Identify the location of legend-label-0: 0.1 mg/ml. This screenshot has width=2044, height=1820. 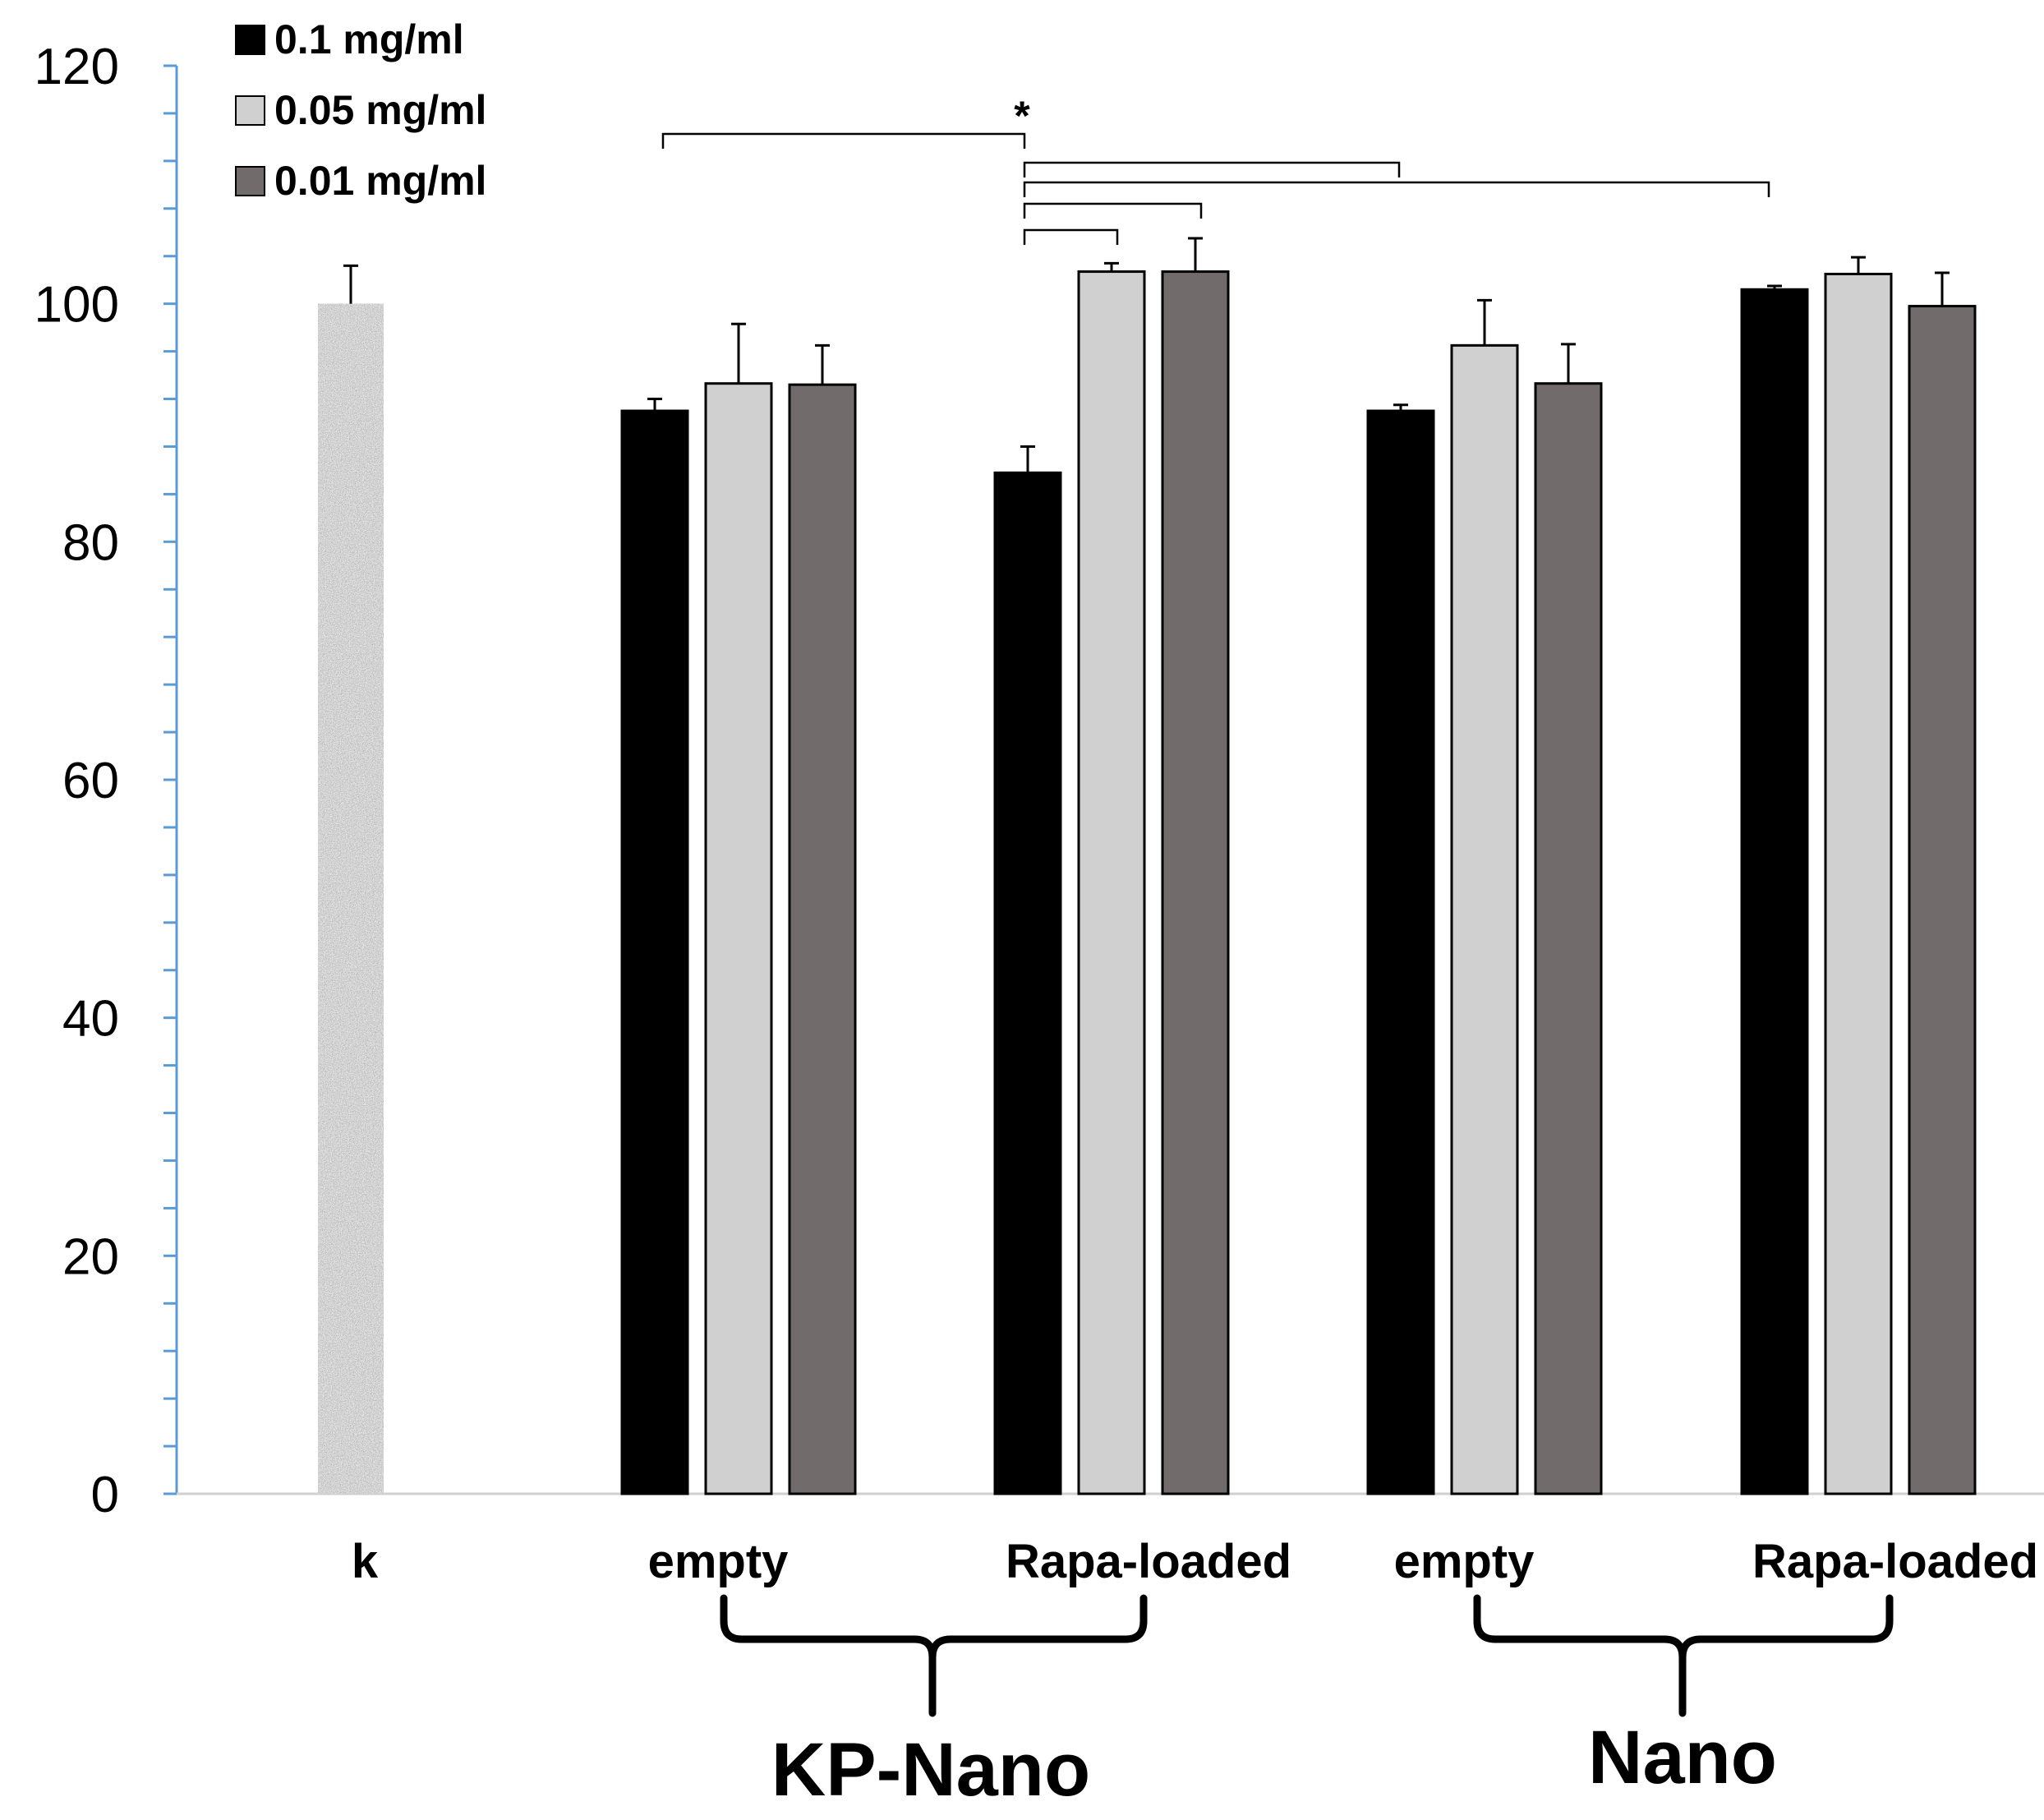
(369, 39).